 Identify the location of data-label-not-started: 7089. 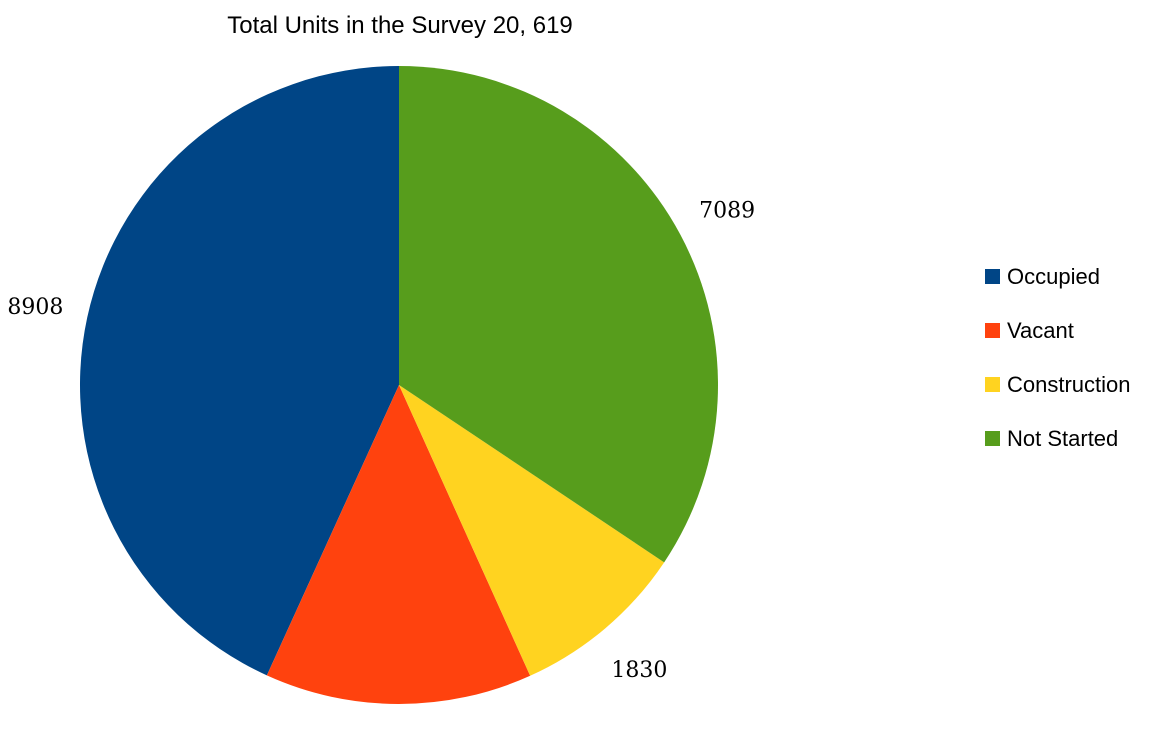
(727, 211).